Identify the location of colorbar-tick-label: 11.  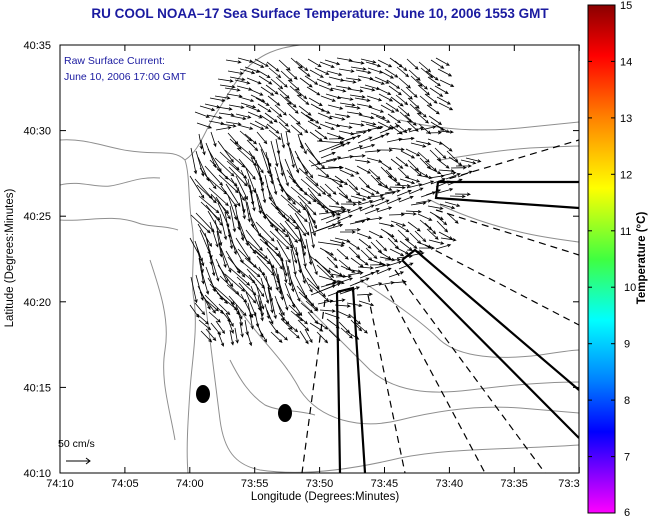
(625, 232).